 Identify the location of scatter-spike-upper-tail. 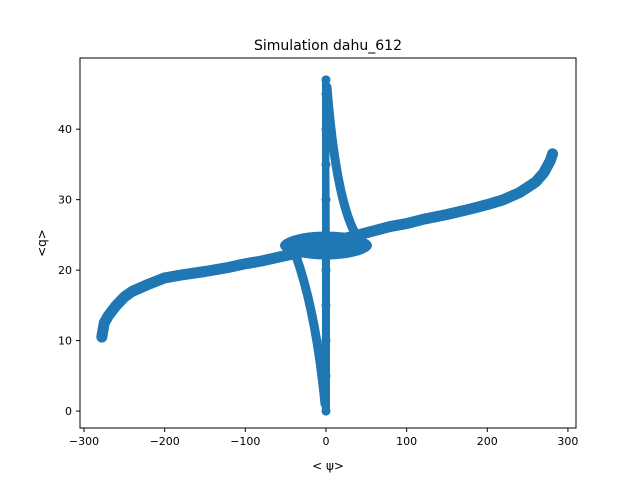
(341, 161).